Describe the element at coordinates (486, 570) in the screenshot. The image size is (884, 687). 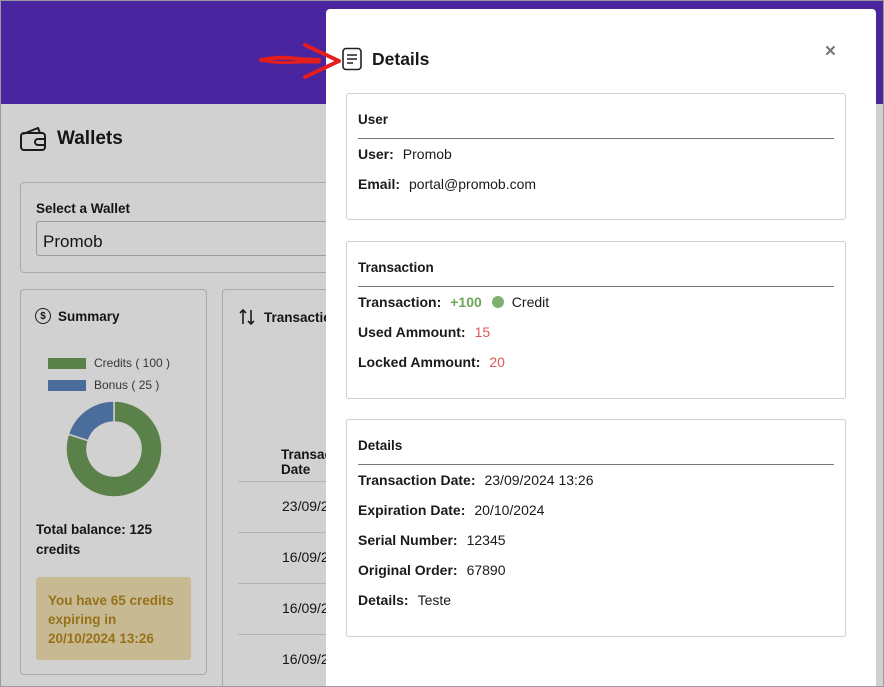
I see `original-order-value: 67890` at that location.